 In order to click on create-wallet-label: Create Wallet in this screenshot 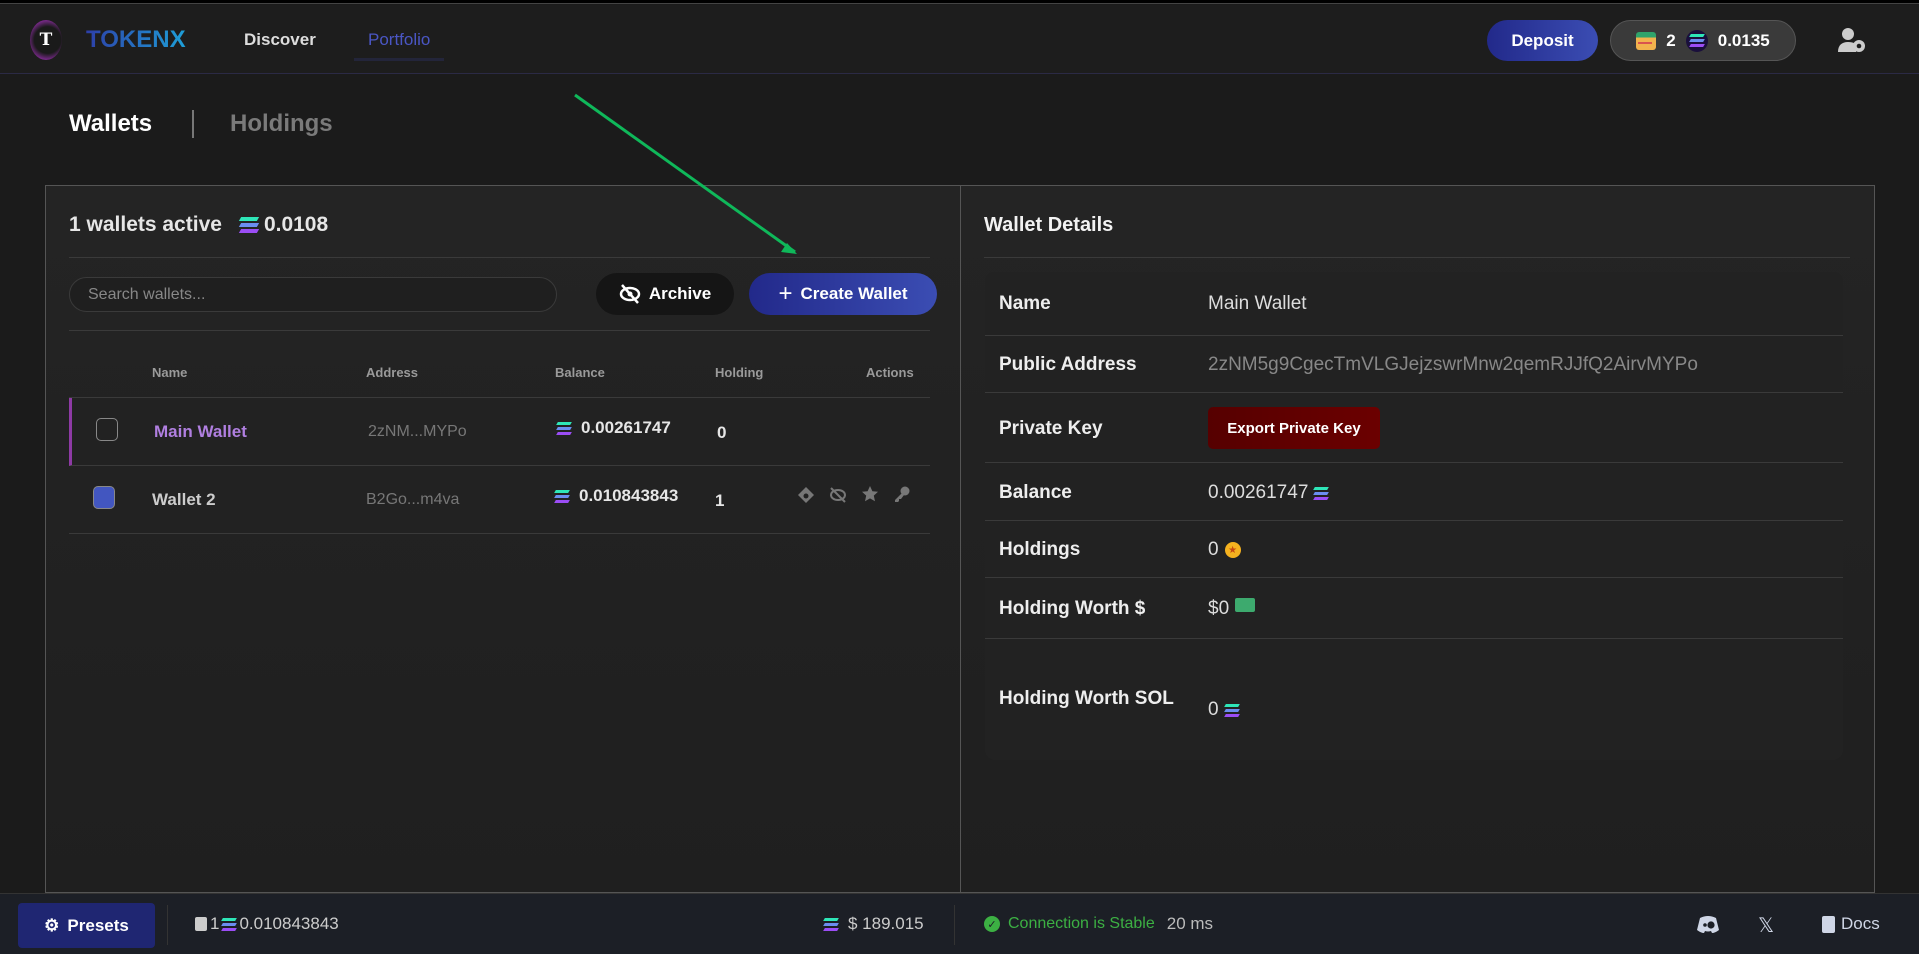, I will do `click(854, 293)`.